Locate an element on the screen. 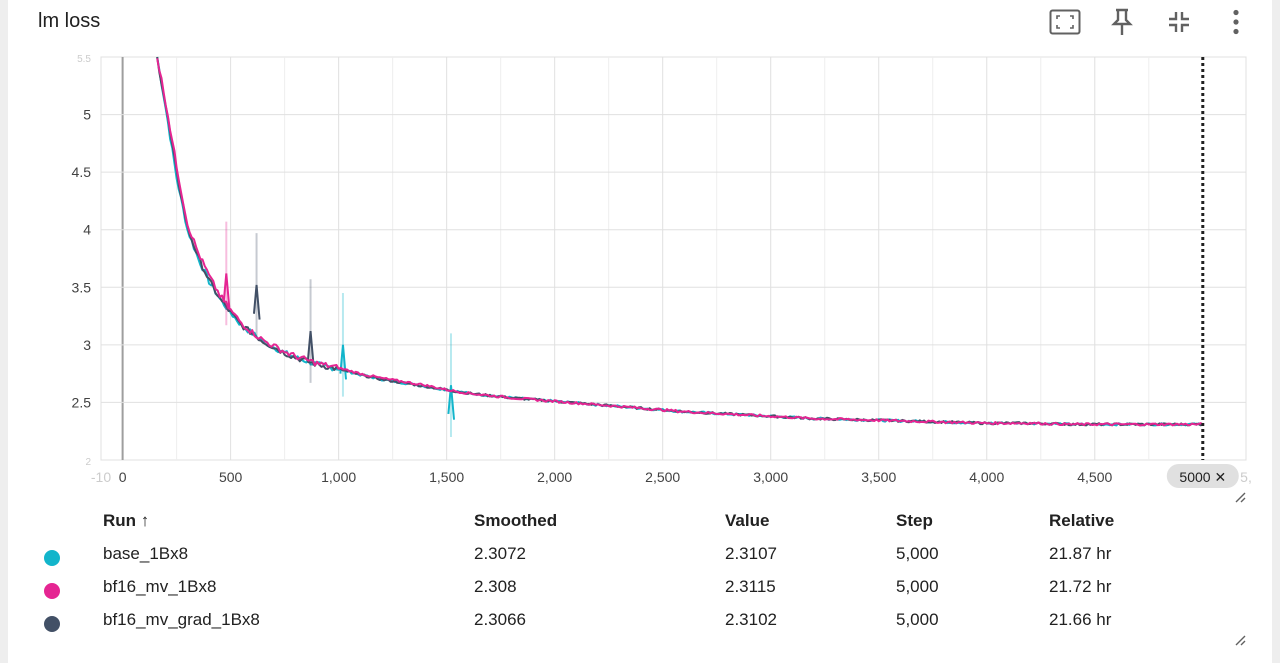 This screenshot has width=1280, height=663. y-tick-label: 3.5 is located at coordinates (82, 287).